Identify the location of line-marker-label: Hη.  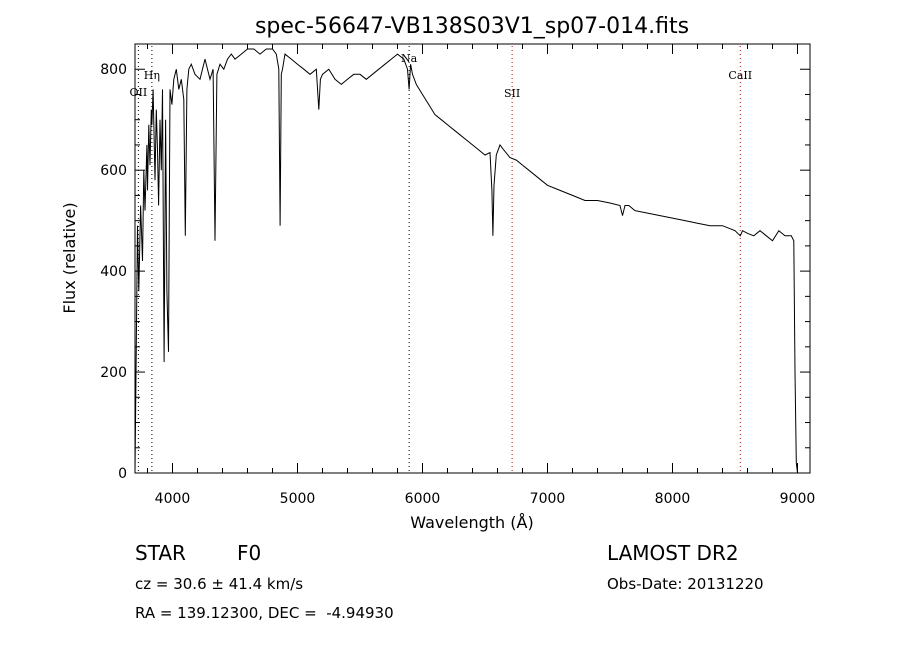
(152, 75).